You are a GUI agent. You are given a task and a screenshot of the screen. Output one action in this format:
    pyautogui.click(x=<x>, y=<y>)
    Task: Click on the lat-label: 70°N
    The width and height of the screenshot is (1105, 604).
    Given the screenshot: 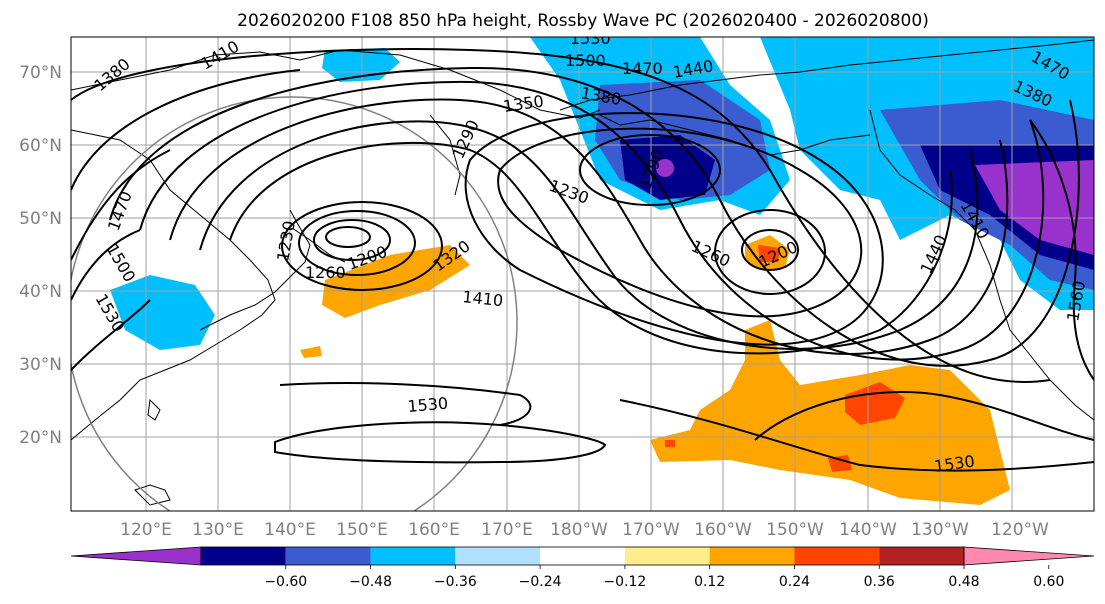 What is the action you would take?
    pyautogui.click(x=40, y=73)
    